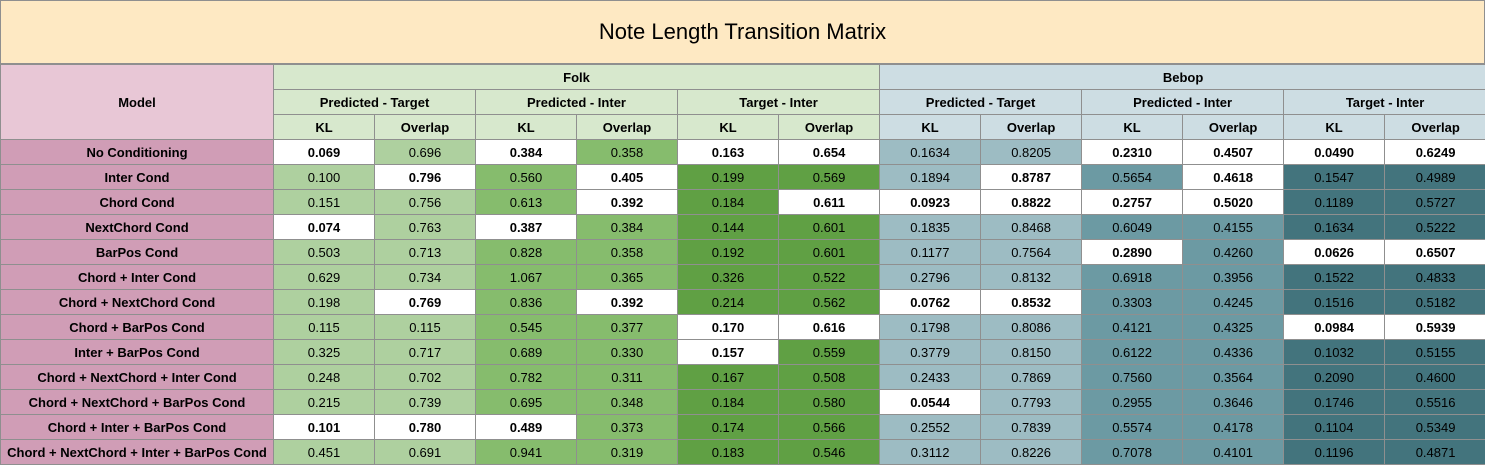 The height and width of the screenshot is (465, 1485). Describe the element at coordinates (627, 327) in the screenshot. I see `overlap-cell: 0.377` at that location.